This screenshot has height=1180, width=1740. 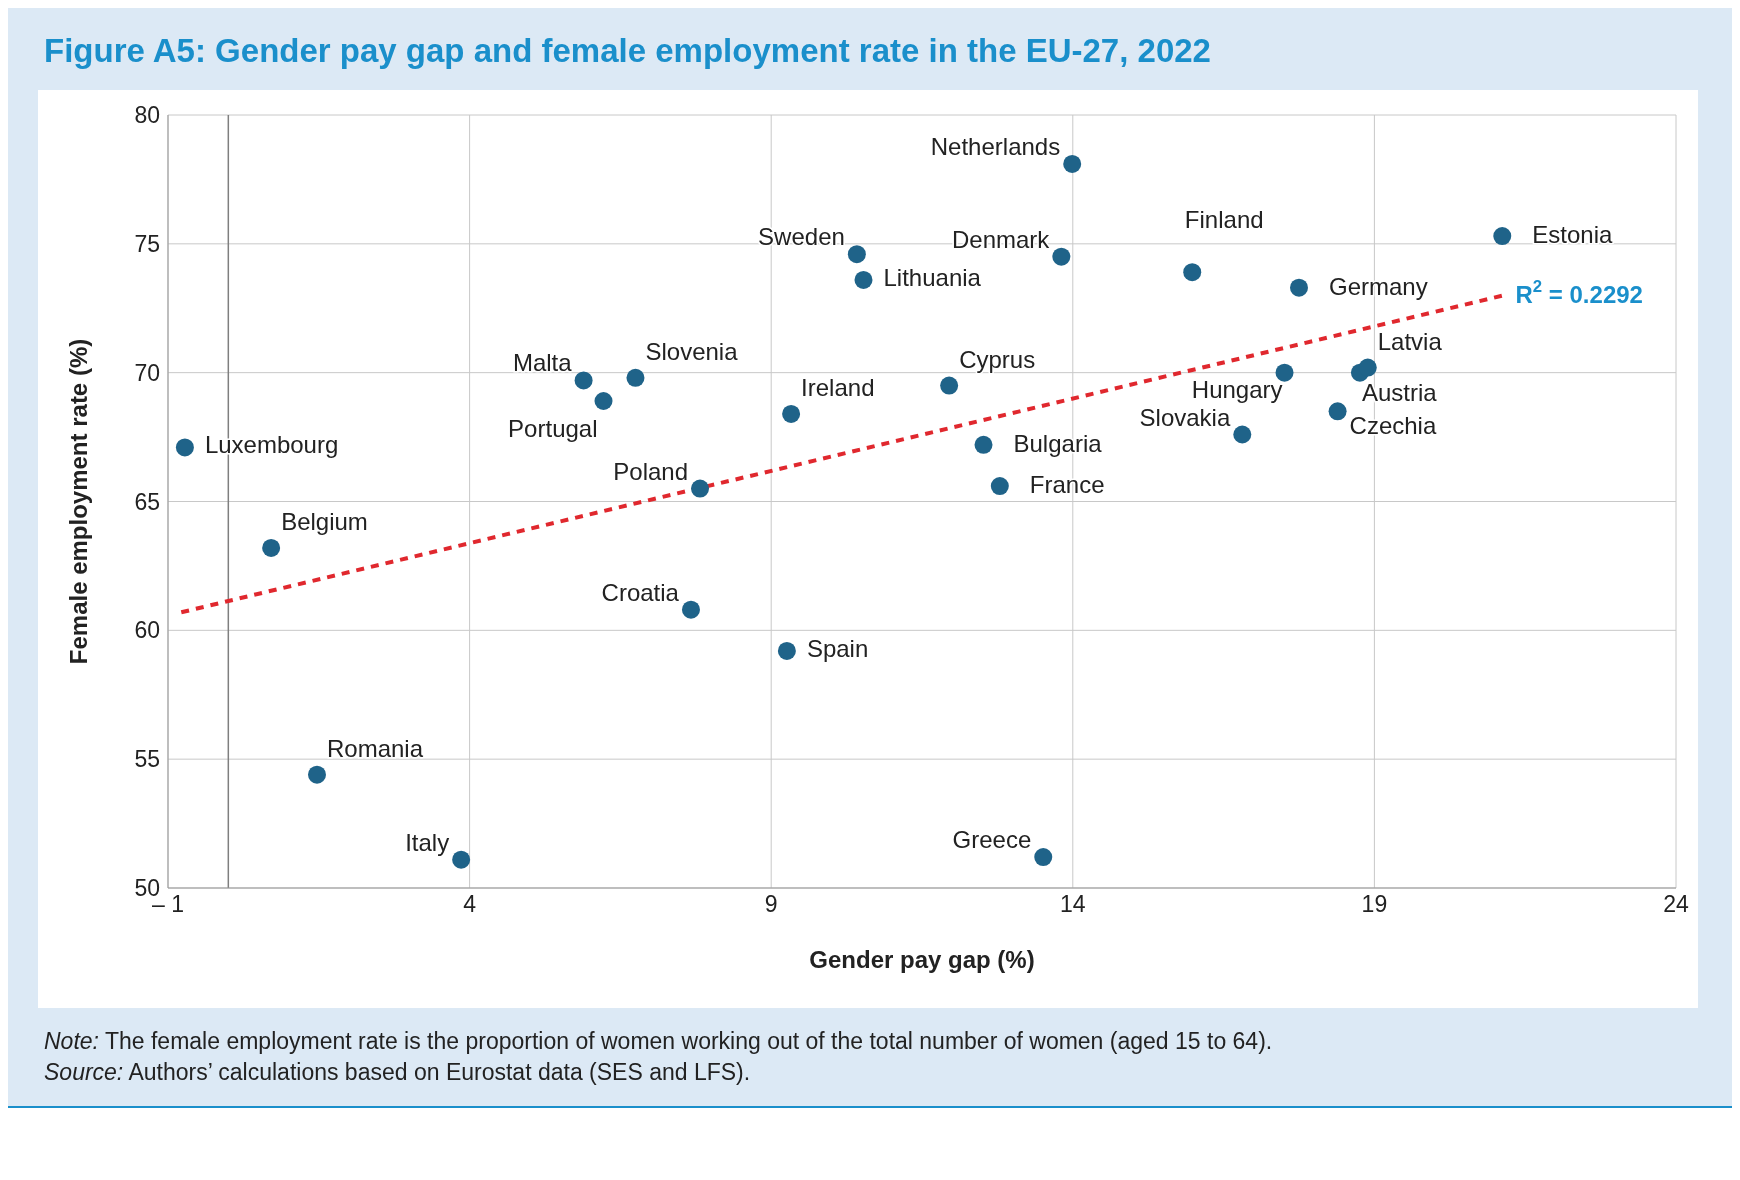 I want to click on annotation: Denmark, so click(x=1001, y=240).